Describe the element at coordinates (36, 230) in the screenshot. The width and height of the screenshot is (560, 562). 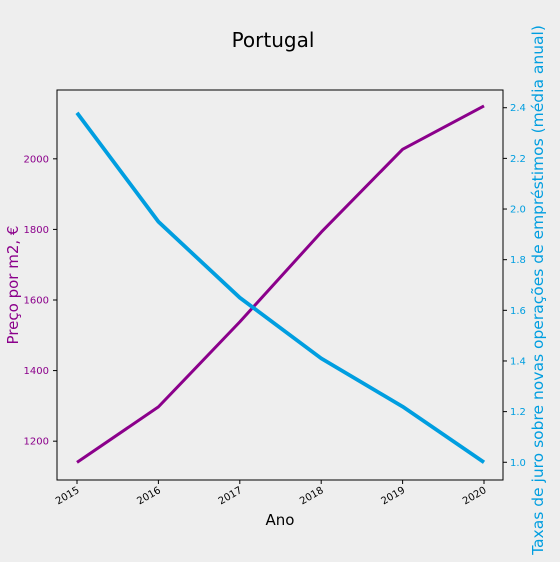
I see `left-tick-label: 1800` at that location.